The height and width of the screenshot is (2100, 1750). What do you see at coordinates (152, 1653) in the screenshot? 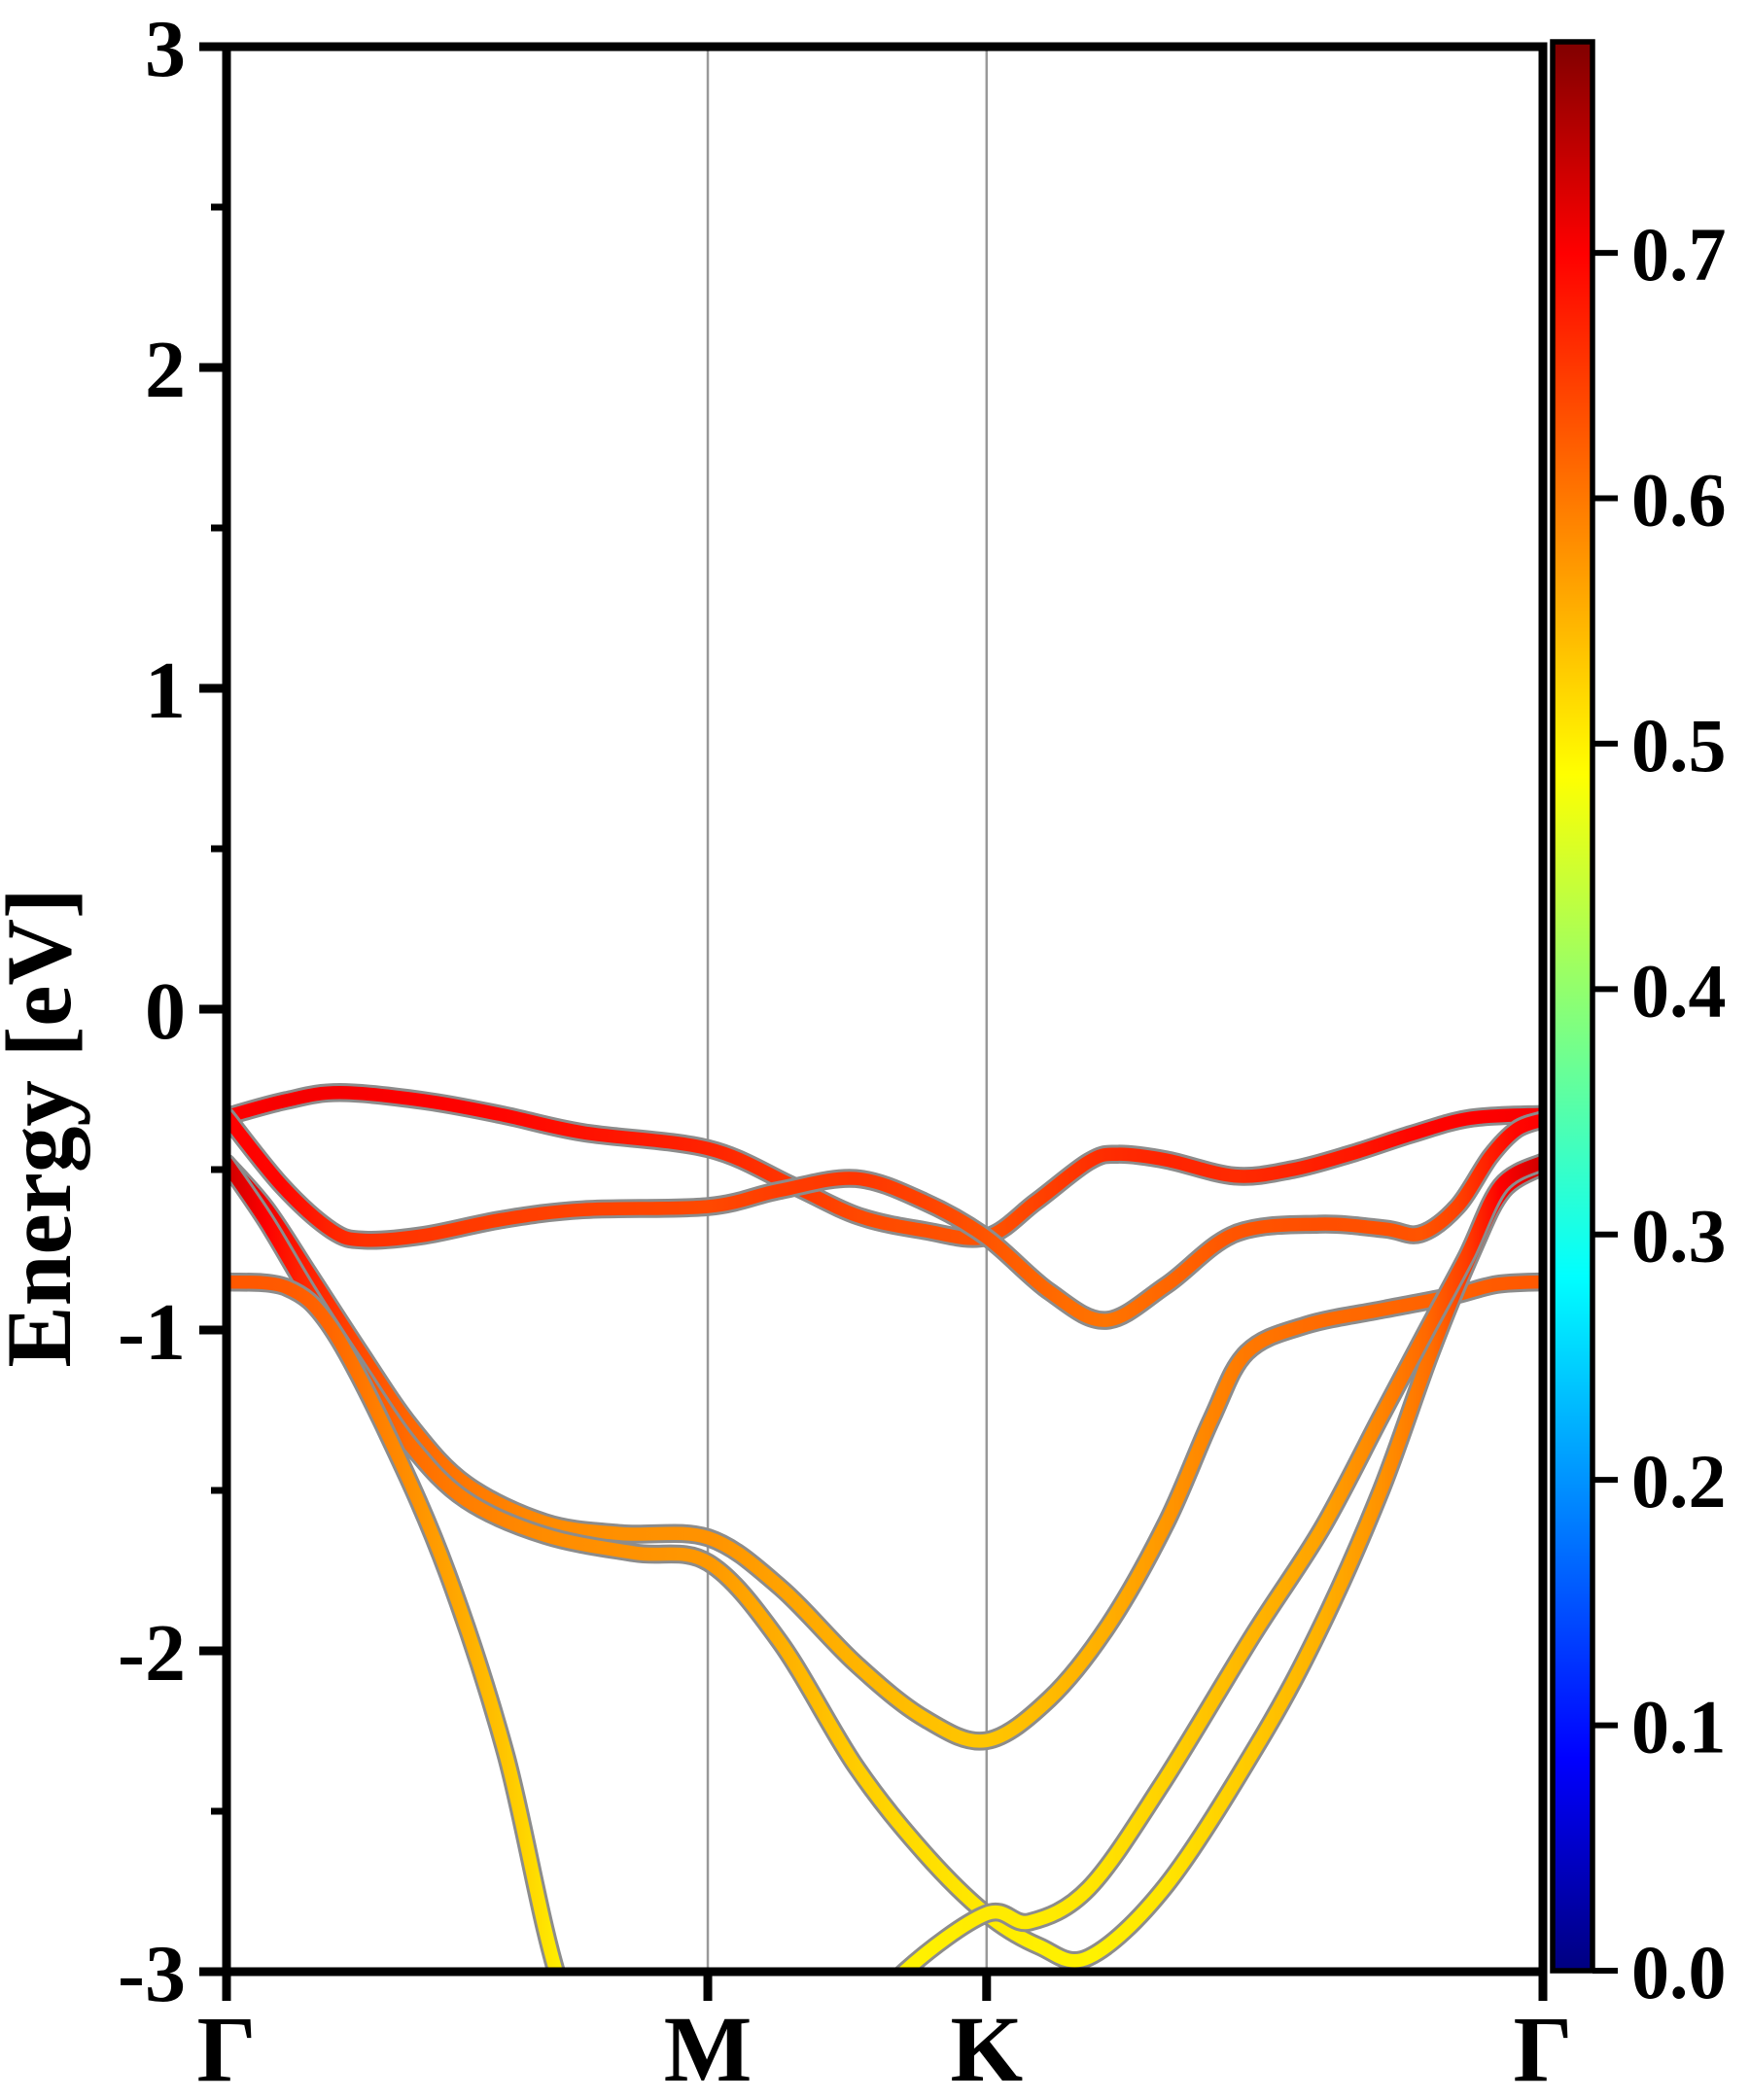
I see `y-tick-label: -2` at bounding box center [152, 1653].